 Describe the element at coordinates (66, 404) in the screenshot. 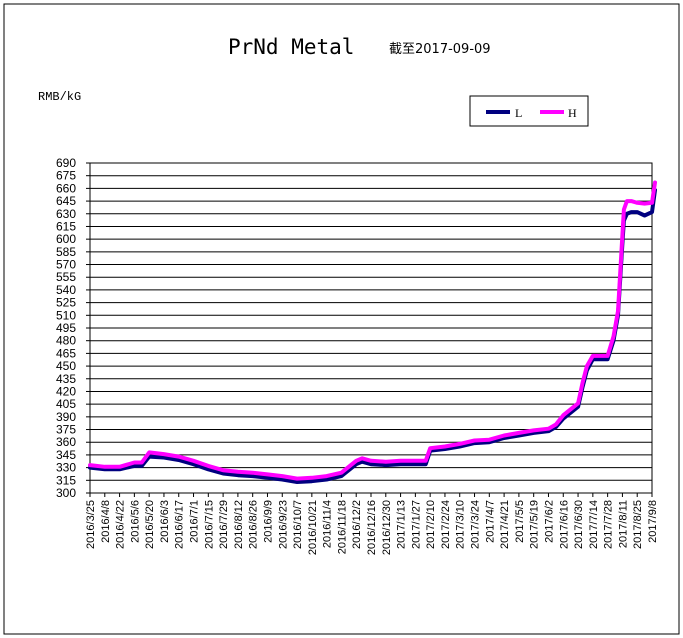

I see `y-tick-label: 405` at that location.